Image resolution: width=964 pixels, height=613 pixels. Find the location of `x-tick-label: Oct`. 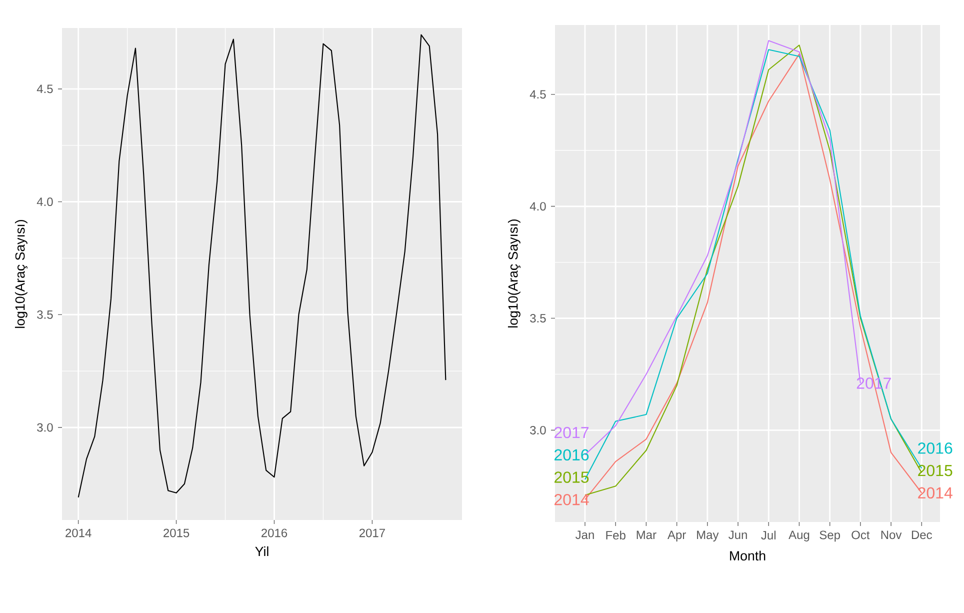

x-tick-label: Oct is located at coordinates (861, 535).